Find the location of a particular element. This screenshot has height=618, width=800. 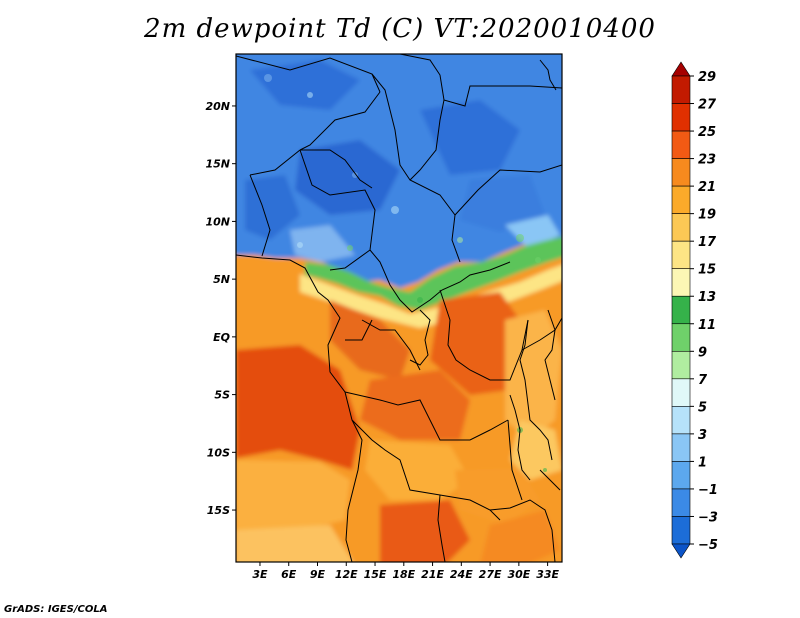

lat-label: 15N is located at coordinates (217, 164).